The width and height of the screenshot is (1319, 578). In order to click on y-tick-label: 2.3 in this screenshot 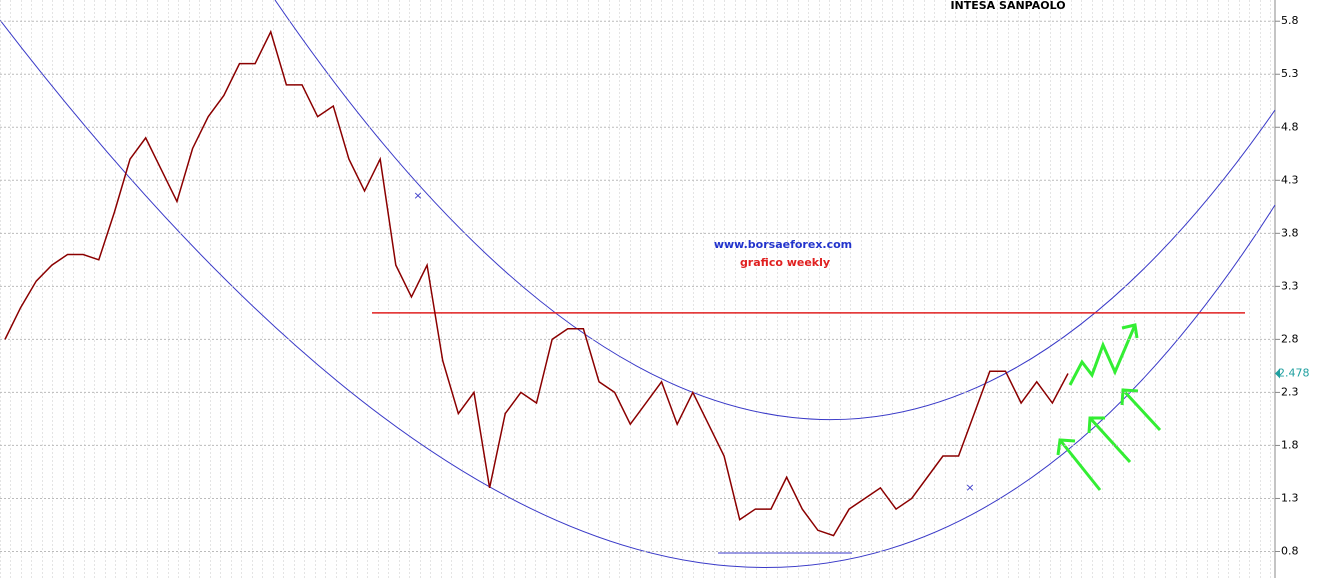, I will do `click(1290, 391)`.